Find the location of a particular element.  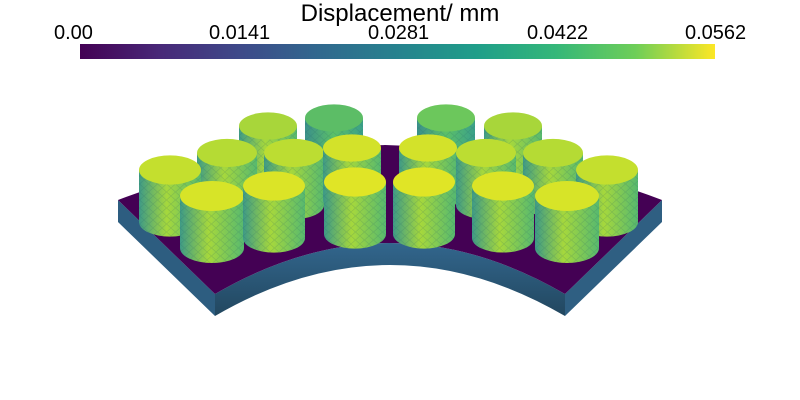

legend-title: Displacement/ mm is located at coordinates (400, 13).